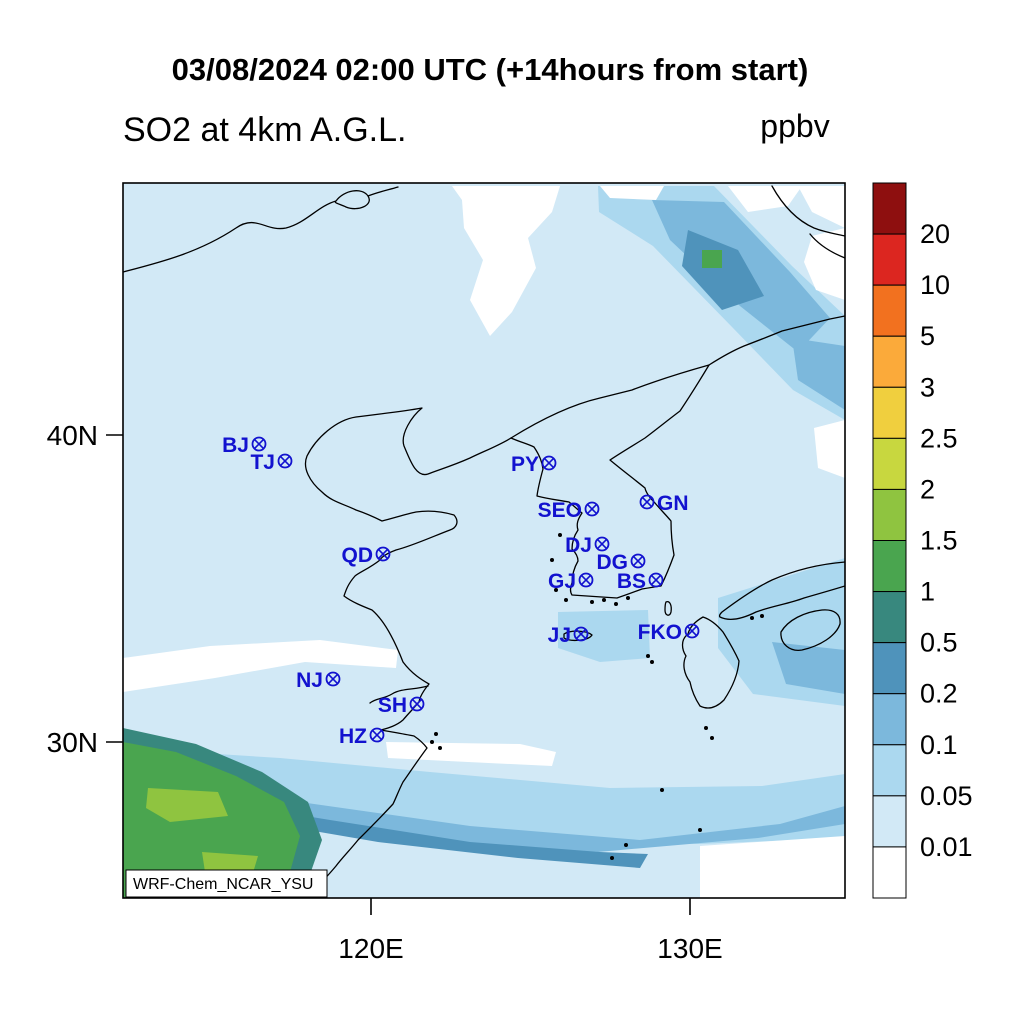 The height and width of the screenshot is (1024, 1024). Describe the element at coordinates (621, 562) in the screenshot. I see `station-DG: DG` at that location.